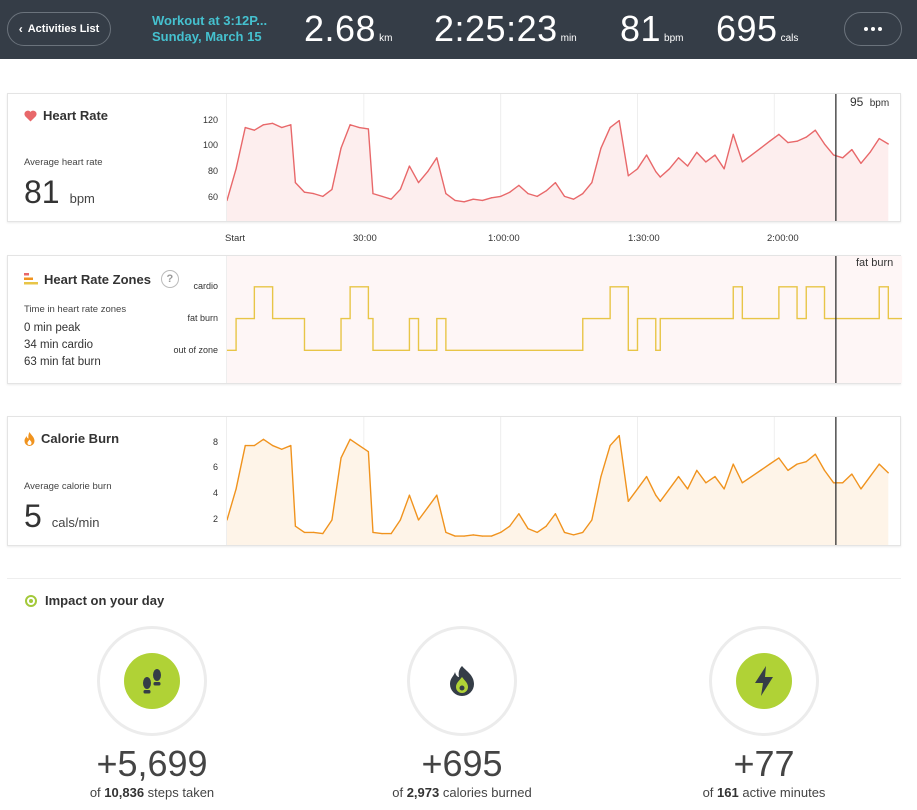 The height and width of the screenshot is (810, 917). I want to click on zones-chart, so click(564, 319).